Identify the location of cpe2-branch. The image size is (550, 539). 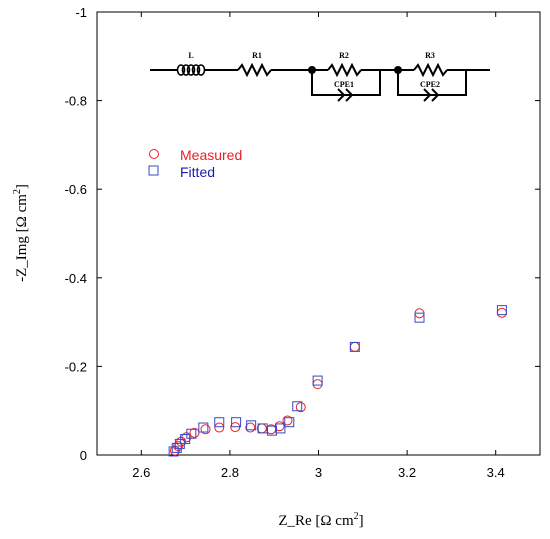
(432, 83).